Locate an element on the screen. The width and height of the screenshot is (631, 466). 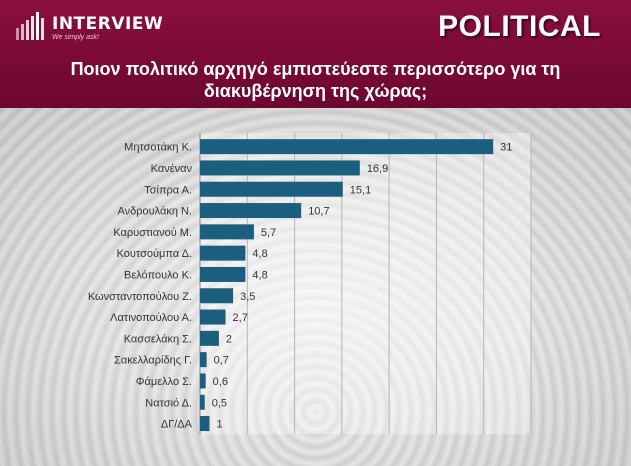
category-label: Ανδρουλάκη Ν. is located at coordinates (154, 212).